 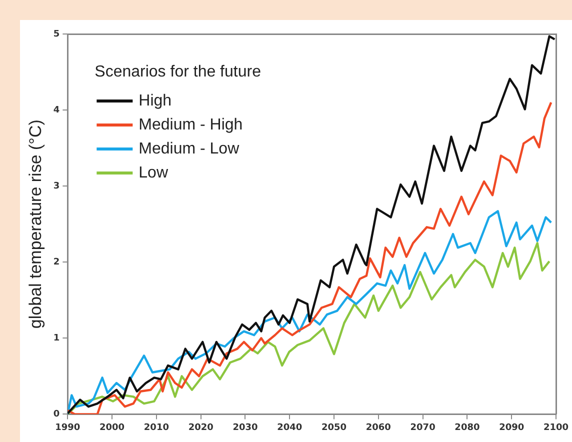 I want to click on x-tick-label: 2050, so click(x=334, y=427).